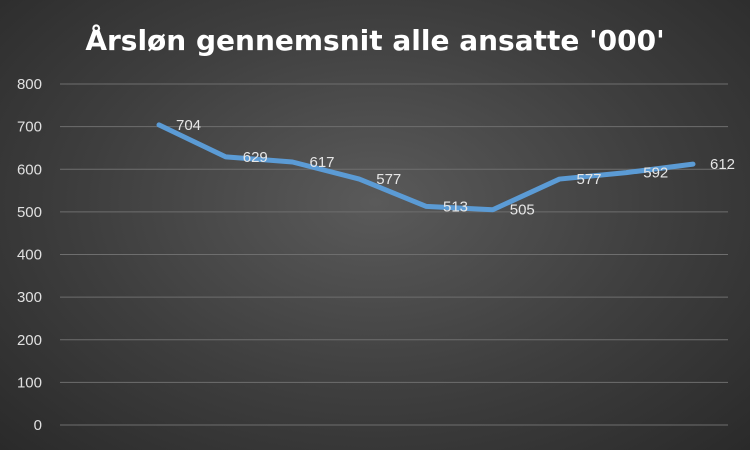  I want to click on y-tick-label: 500, so click(29, 212).